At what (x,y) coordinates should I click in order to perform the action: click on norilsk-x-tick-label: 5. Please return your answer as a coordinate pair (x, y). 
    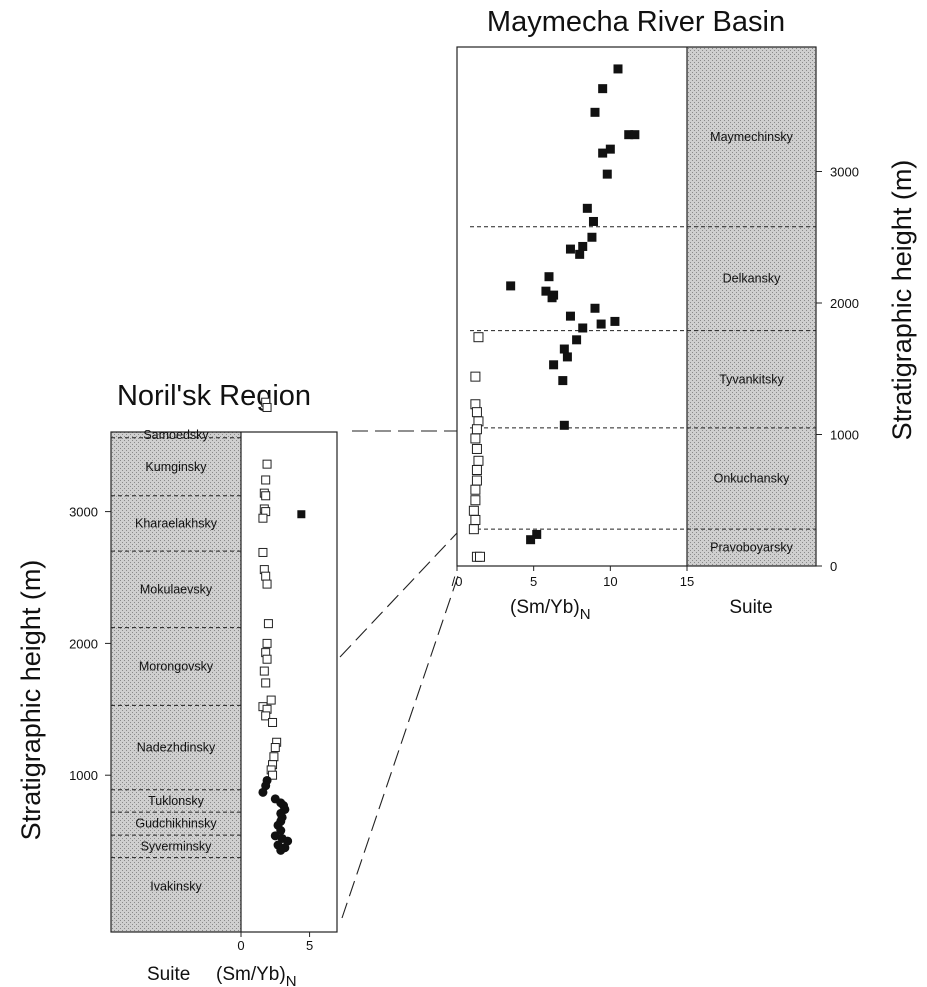
    Looking at the image, I should click on (309, 945).